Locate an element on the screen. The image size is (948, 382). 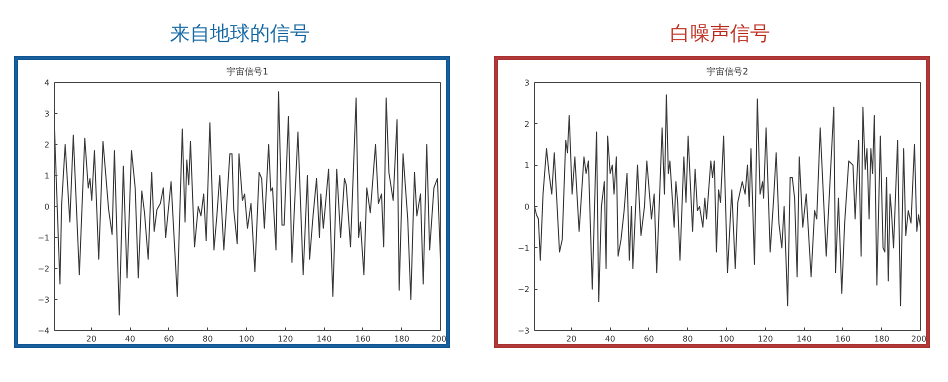
y-tick-label: −4 is located at coordinates (44, 331).